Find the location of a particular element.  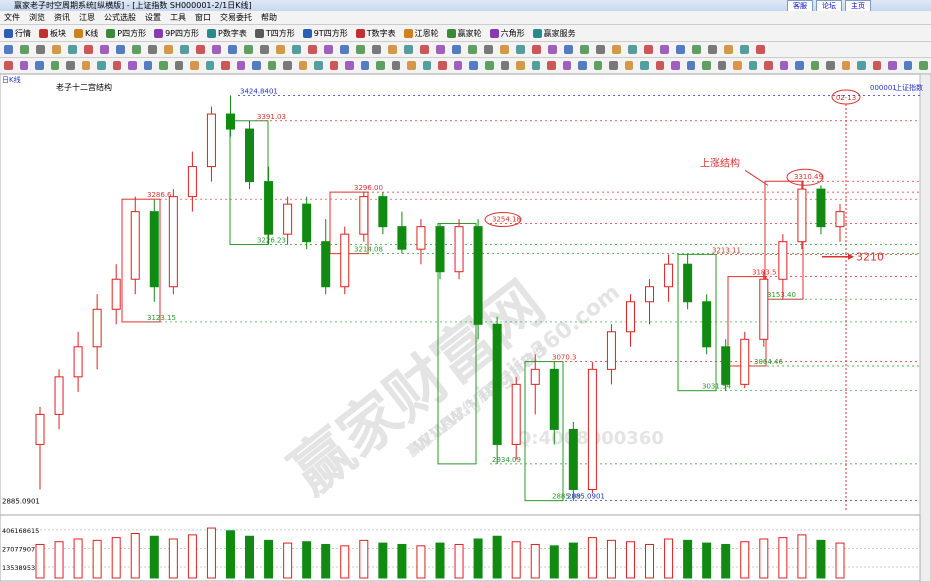

toolbar-button: T四方形 is located at coordinates (274, 33).